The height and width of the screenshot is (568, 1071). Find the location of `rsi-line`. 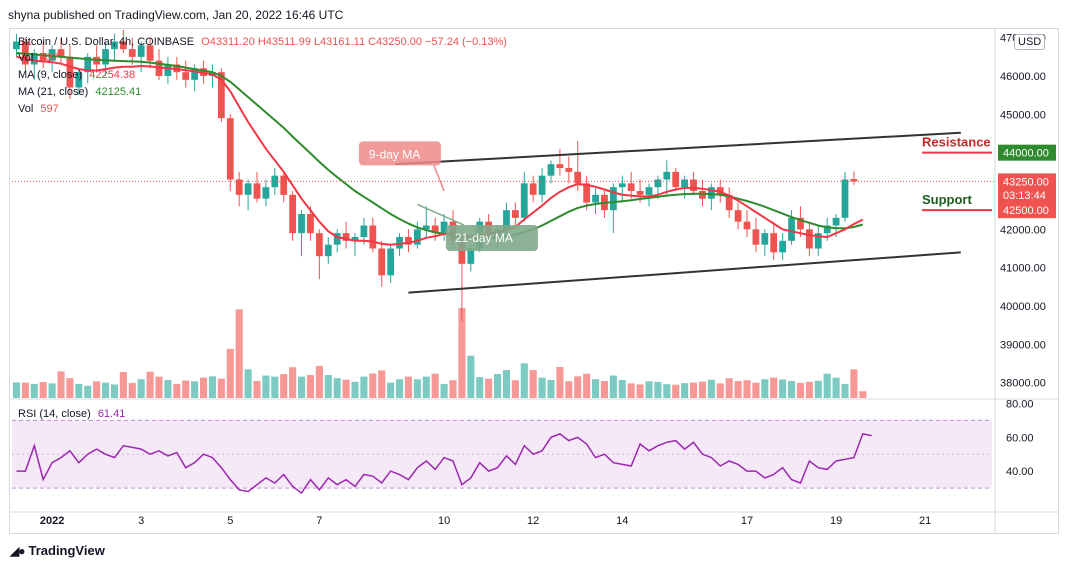

rsi-line is located at coordinates (444, 464).